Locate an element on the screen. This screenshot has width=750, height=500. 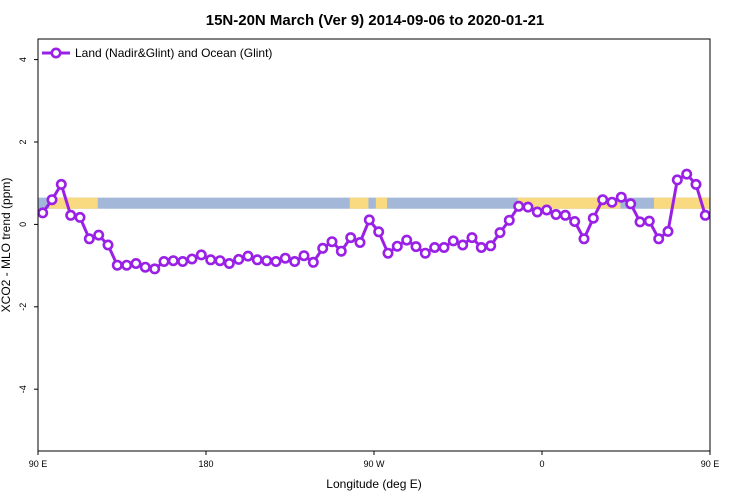
ocean-band is located at coordinates (374, 203).